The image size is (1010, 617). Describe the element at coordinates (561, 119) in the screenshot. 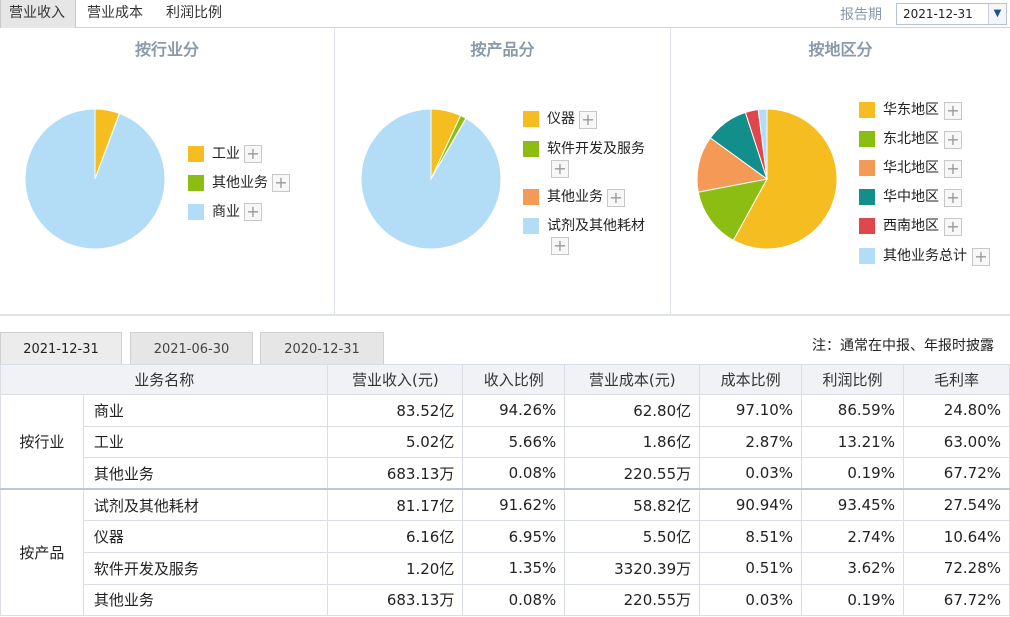

I see `legend-label: 仪器` at that location.